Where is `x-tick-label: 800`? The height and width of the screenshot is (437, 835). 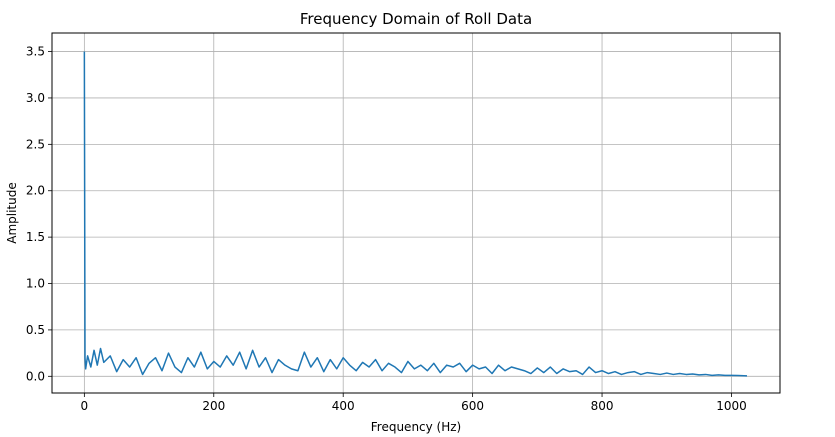 x-tick-label: 800 is located at coordinates (602, 406).